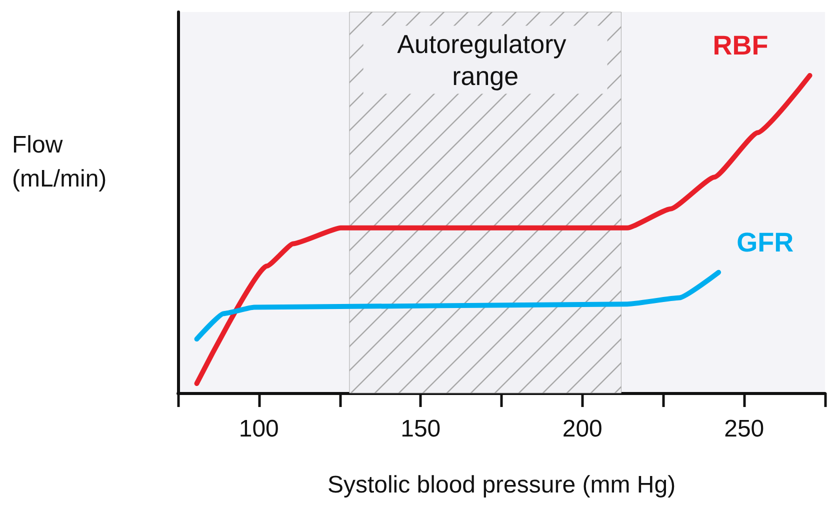  Describe the element at coordinates (582, 429) in the screenshot. I see `x-tick-label: 200` at that location.